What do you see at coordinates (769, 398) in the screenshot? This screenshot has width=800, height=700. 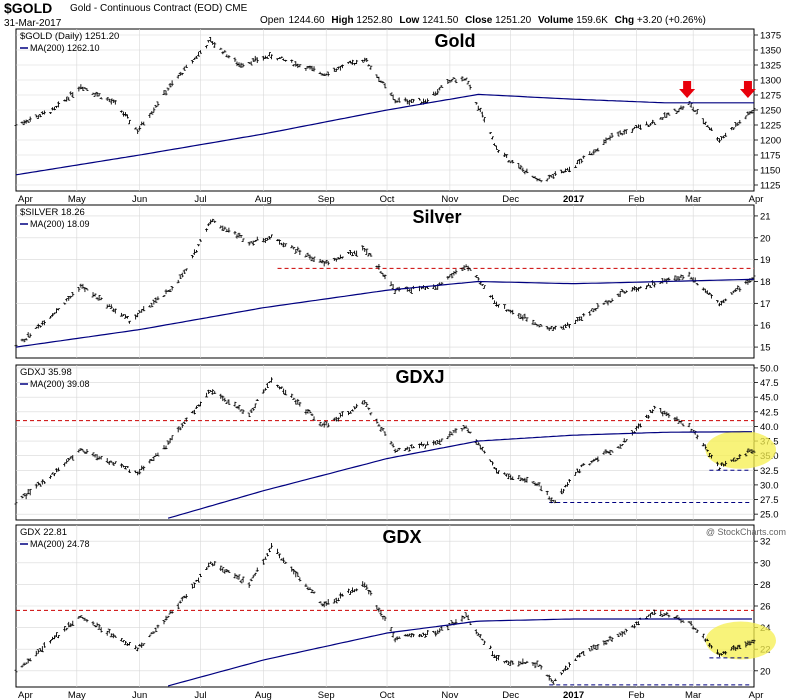 I see `gdxj-ytick-label: 45.0` at bounding box center [769, 398].